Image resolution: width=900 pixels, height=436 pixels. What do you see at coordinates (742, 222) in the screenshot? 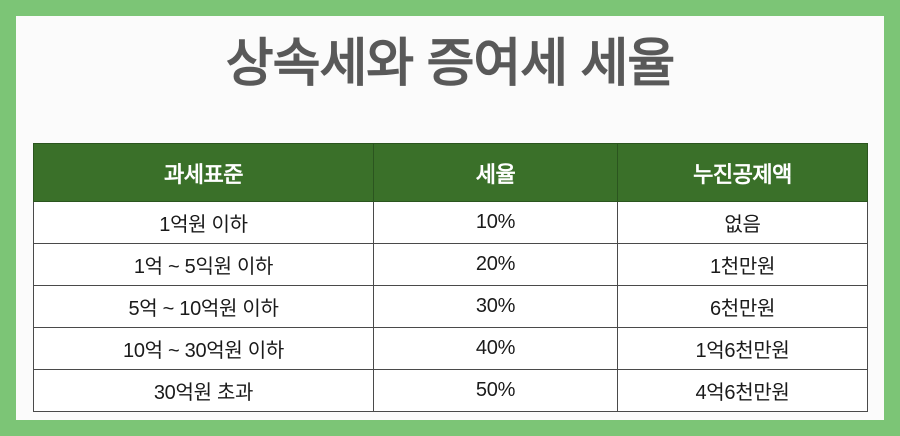
I see `cell-deduction: 없음` at bounding box center [742, 222].